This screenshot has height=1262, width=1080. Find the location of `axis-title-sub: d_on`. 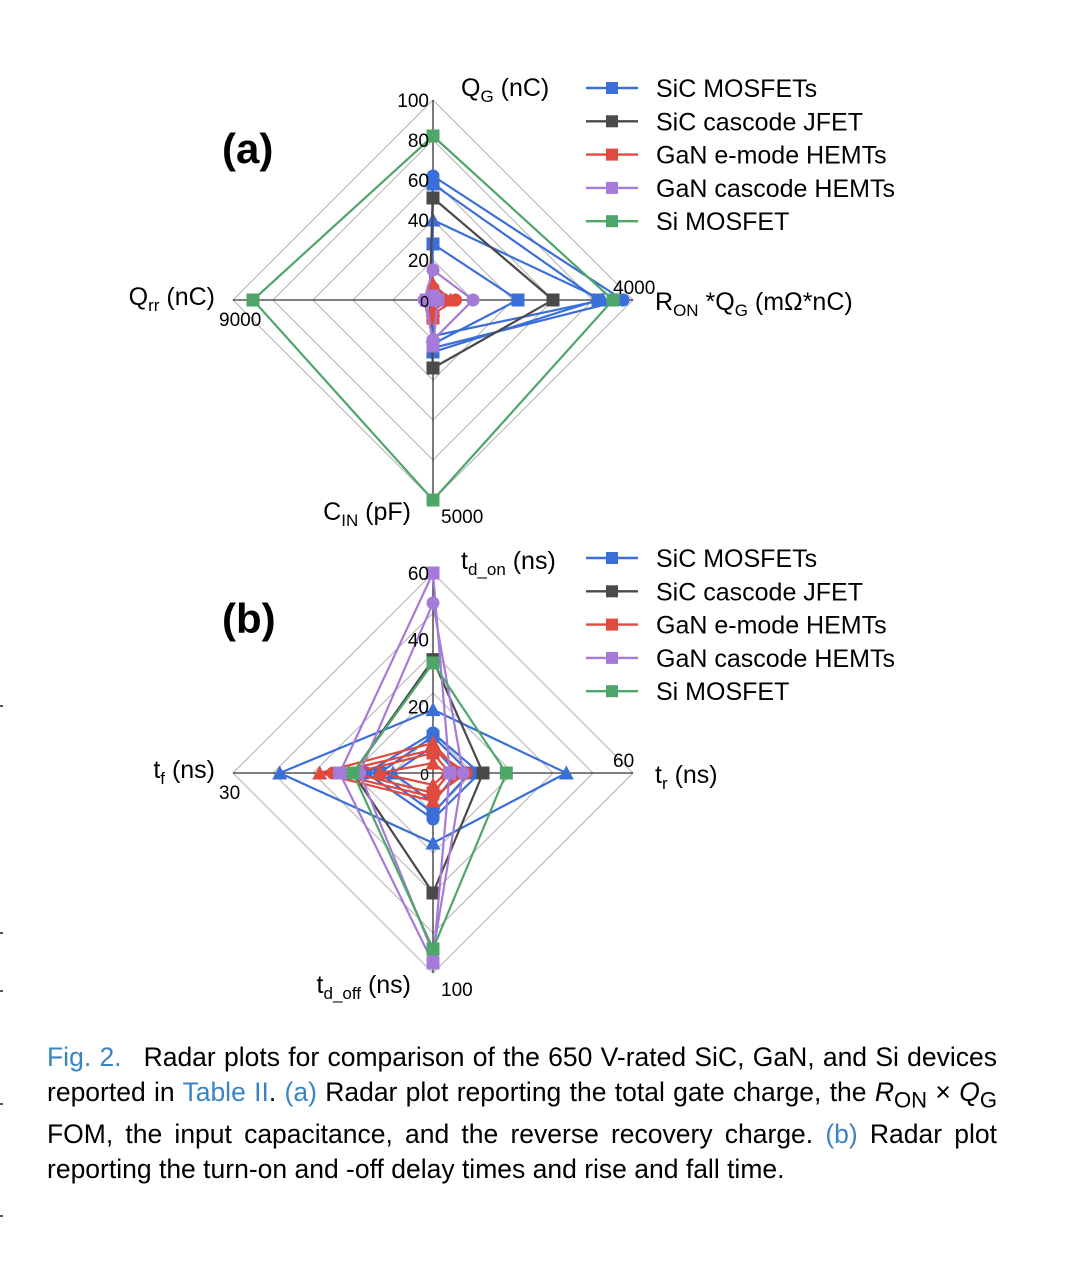

axis-title-sub: d_on is located at coordinates (487, 569).